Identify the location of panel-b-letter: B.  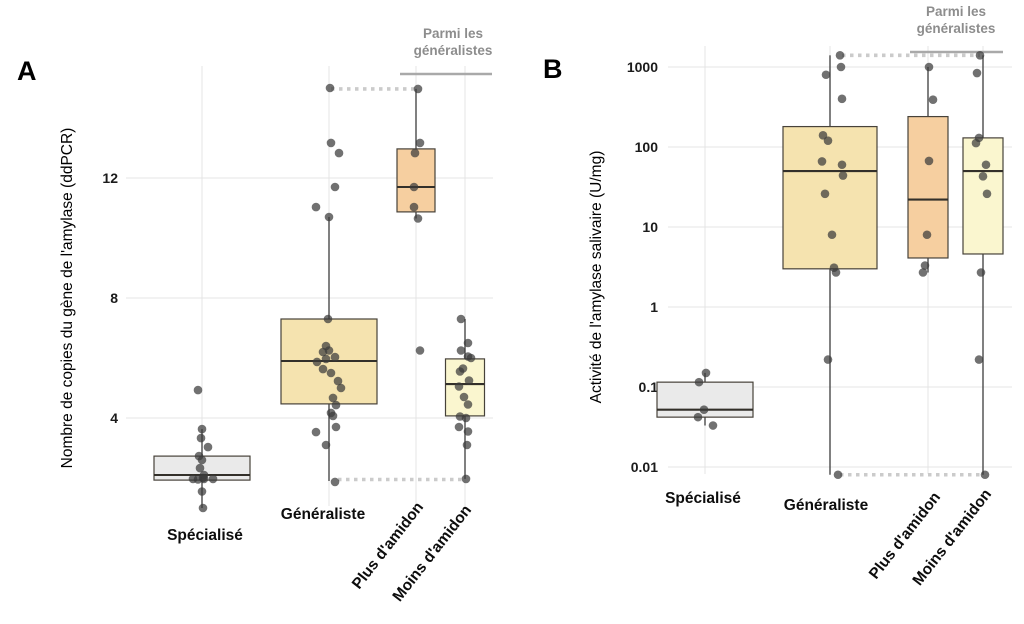
(553, 69).